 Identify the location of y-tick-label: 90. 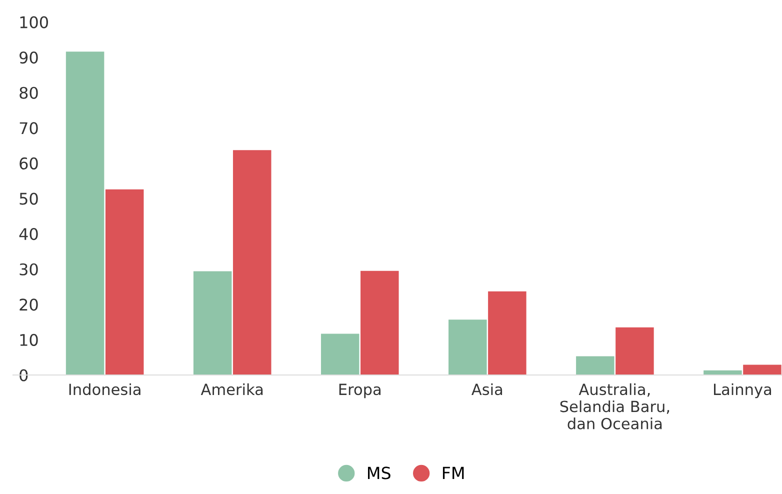
(29, 58).